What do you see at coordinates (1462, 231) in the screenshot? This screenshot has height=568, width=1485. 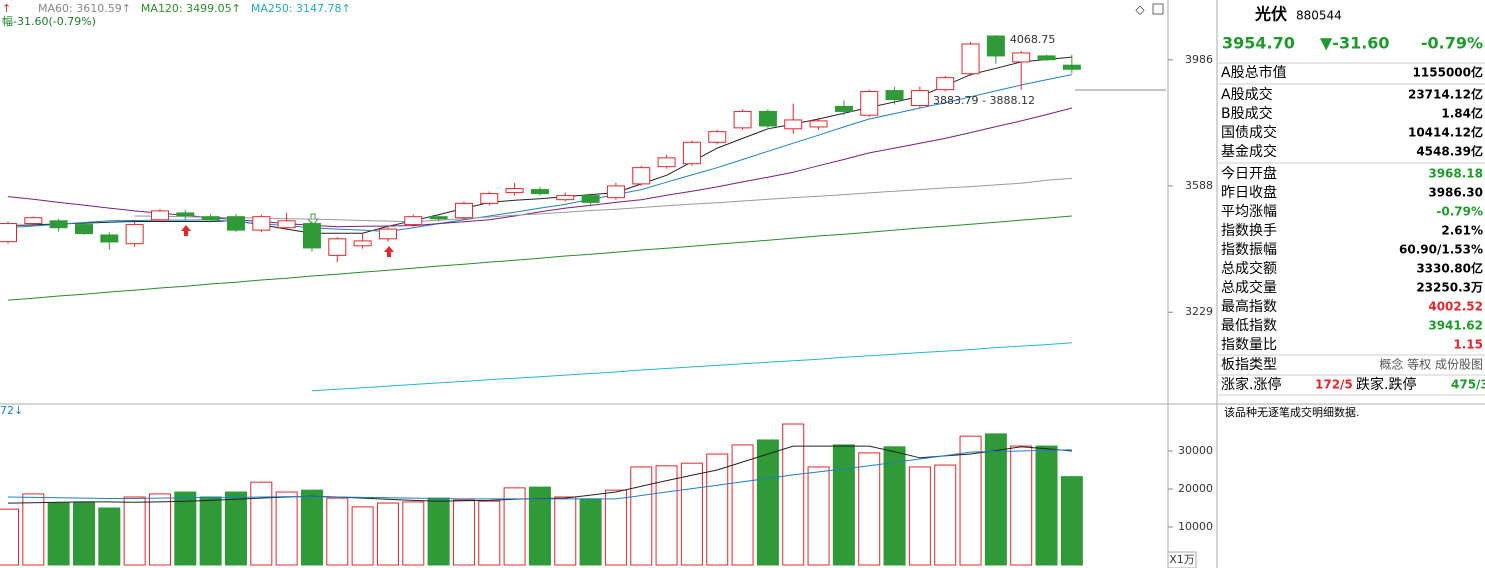 I see `row-value: 2.61%` at bounding box center [1462, 231].